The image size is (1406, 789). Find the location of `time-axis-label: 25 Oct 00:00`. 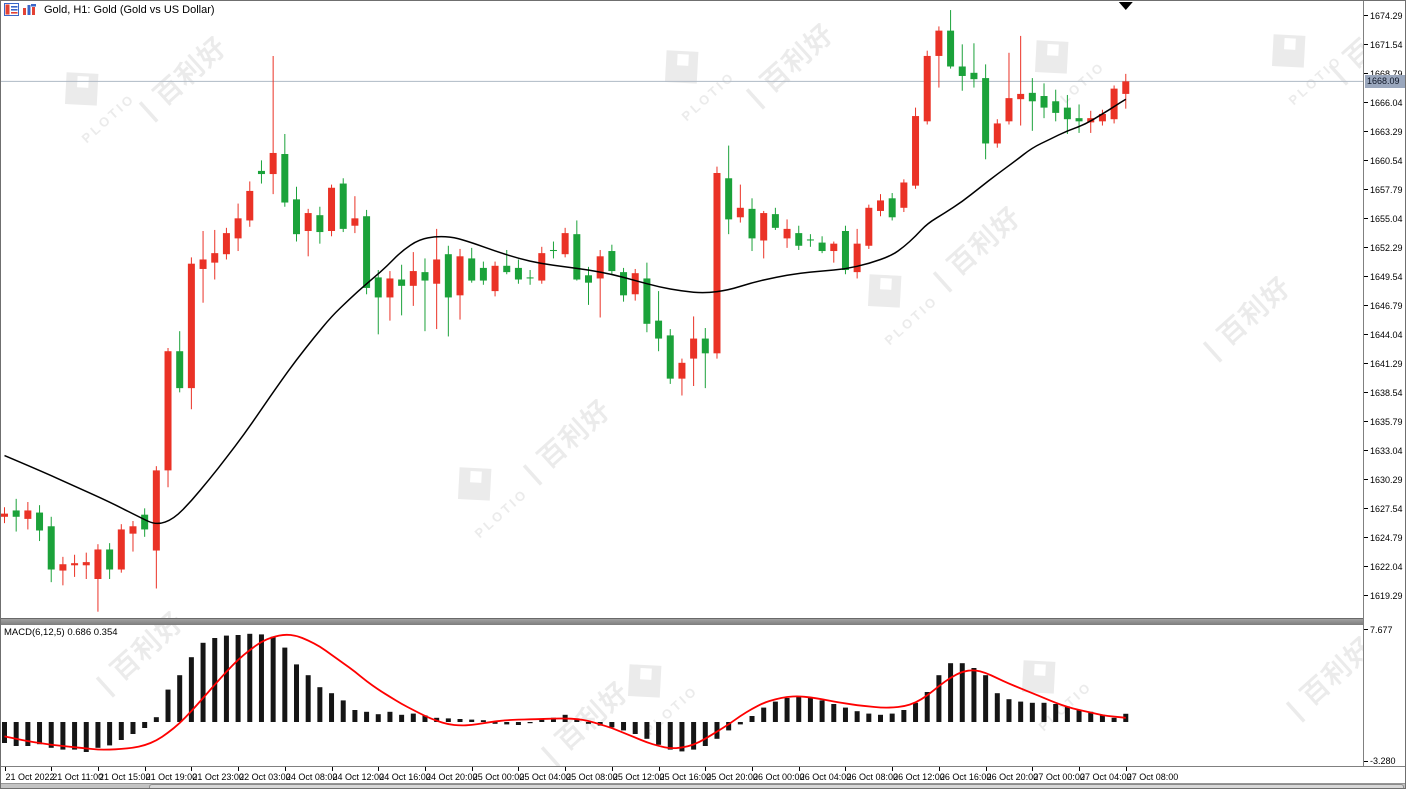

time-axis-label: 25 Oct 00:00 is located at coordinates (498, 777).